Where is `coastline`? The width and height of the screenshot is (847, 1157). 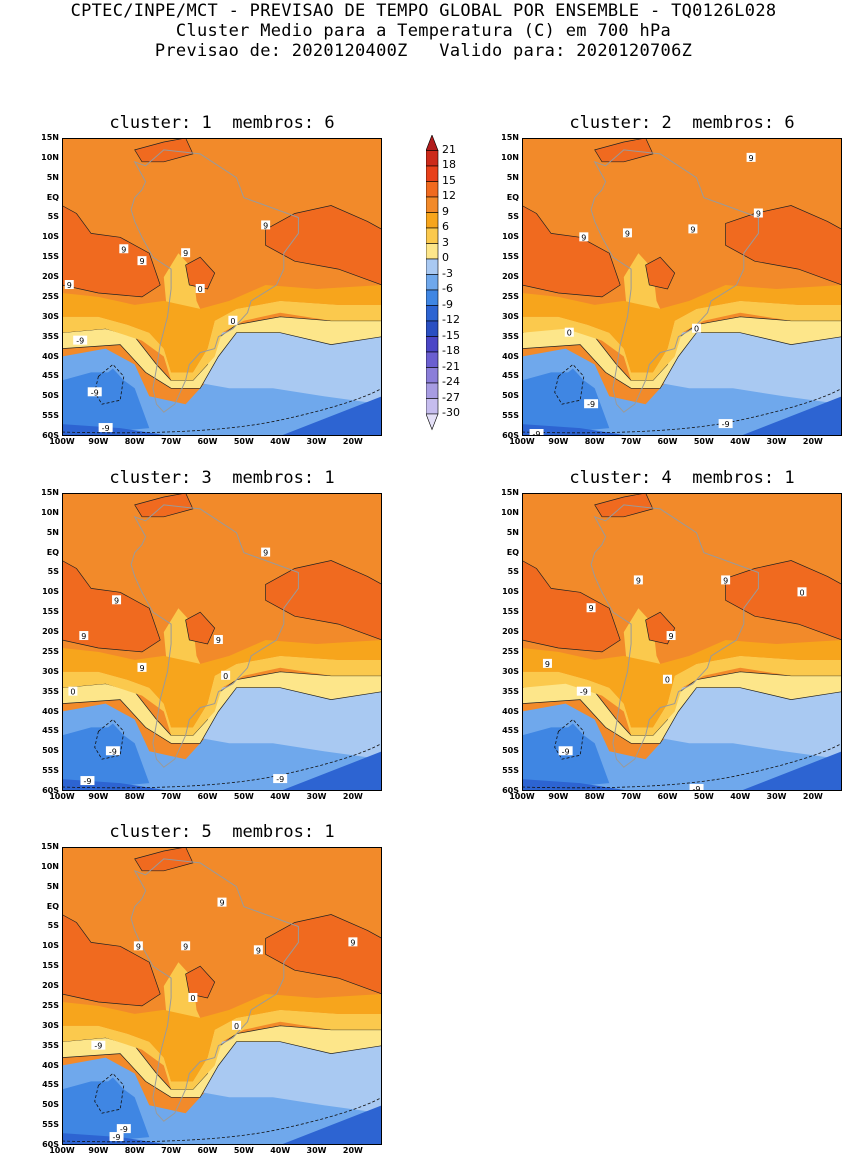 coastline is located at coordinates (674, 636).